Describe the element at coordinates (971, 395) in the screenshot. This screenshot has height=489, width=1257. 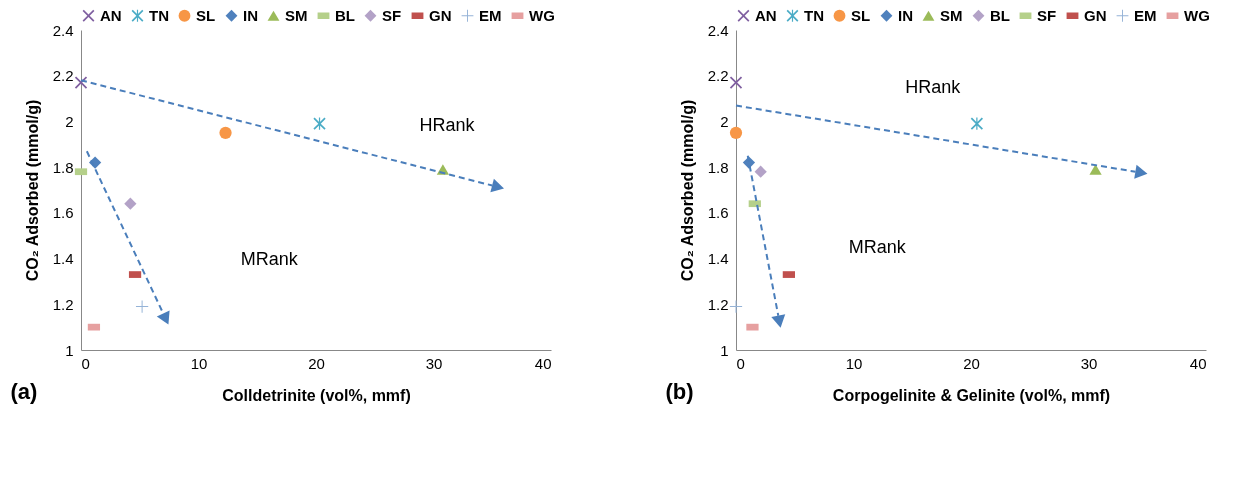
I see `x-axis-title: Corpogelinite & Gelinite (vol%, mmf)` at that location.